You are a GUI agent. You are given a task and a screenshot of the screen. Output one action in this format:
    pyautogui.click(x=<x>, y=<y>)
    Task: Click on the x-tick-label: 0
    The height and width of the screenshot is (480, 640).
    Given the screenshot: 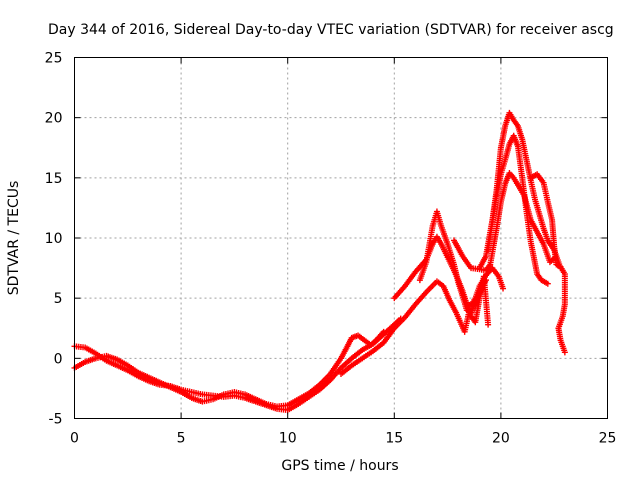 What is the action you would take?
    pyautogui.click(x=74, y=439)
    